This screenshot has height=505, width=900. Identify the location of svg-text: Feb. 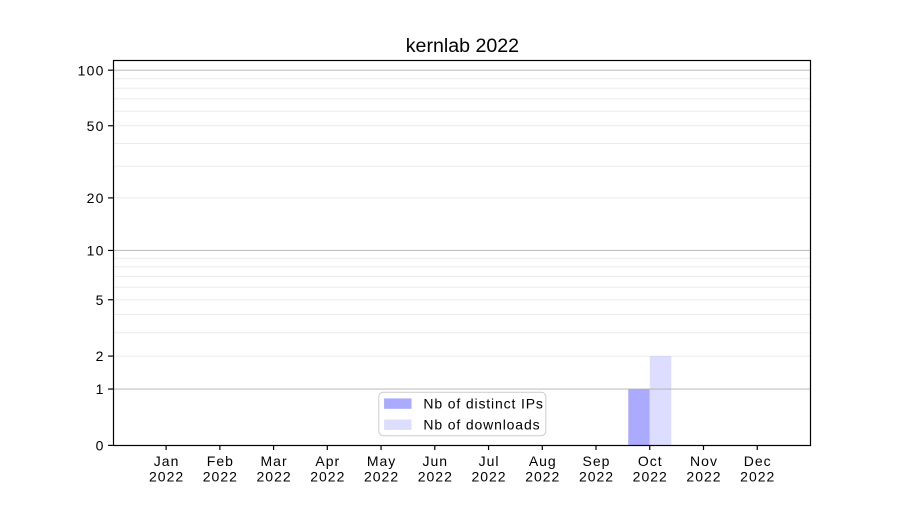
(220, 461).